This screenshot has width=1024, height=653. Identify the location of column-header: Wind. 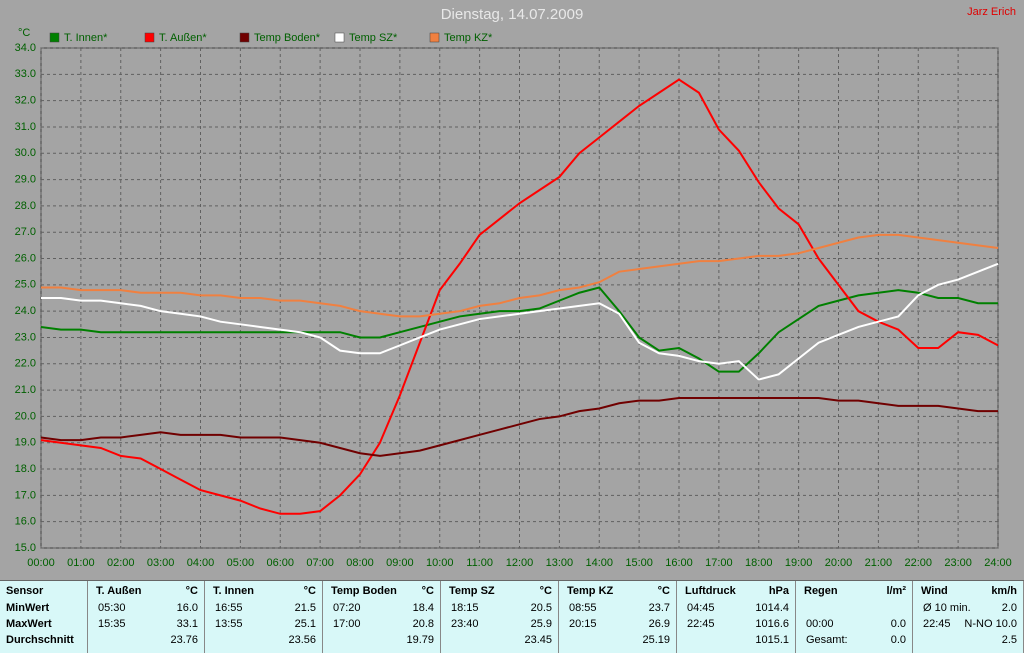
(934, 591).